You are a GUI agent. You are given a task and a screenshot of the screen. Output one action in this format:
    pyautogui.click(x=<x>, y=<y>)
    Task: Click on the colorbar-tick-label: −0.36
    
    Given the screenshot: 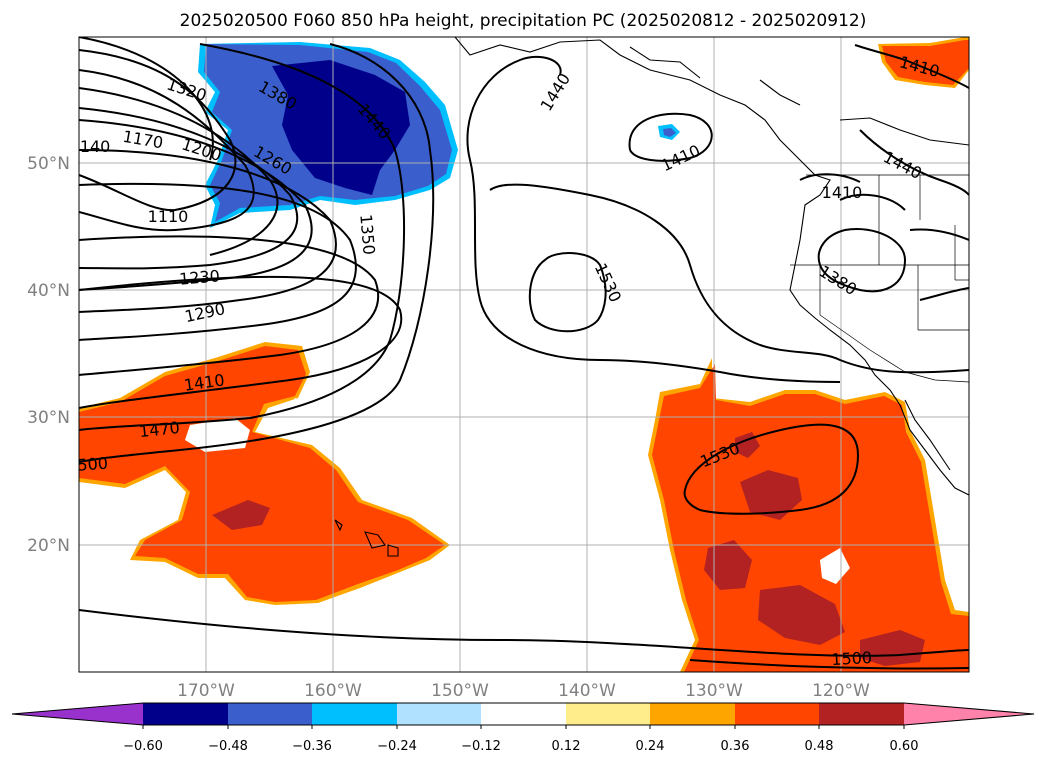 What is the action you would take?
    pyautogui.click(x=312, y=746)
    